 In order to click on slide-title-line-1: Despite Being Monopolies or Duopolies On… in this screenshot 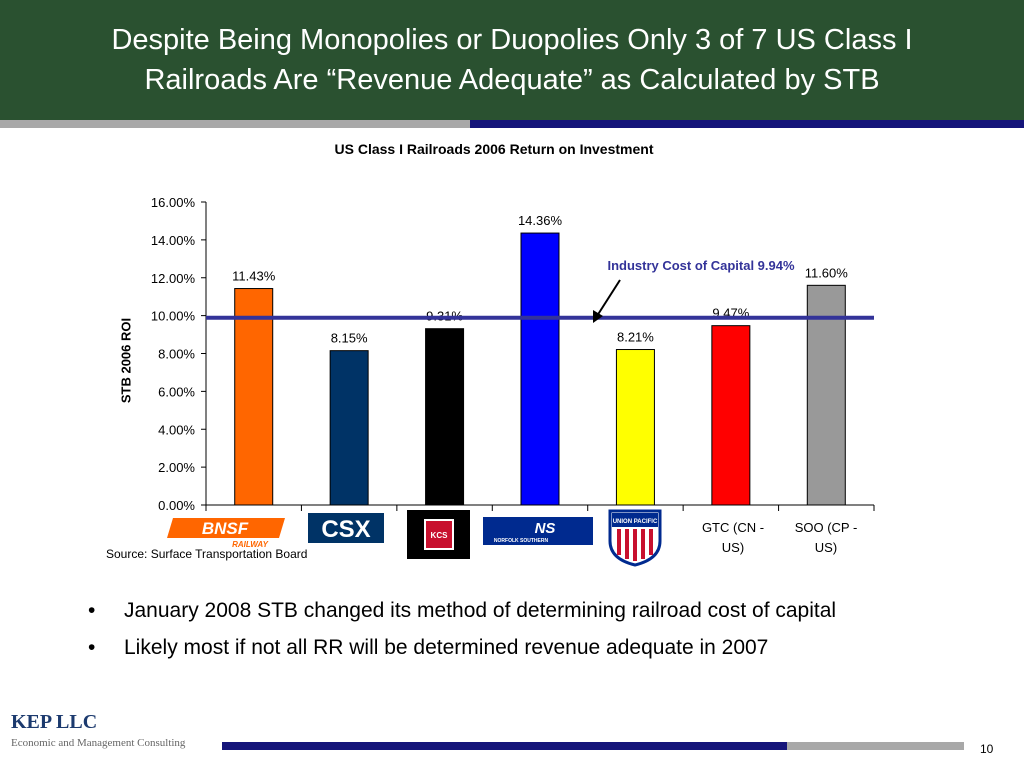, I will do `click(512, 40)`.